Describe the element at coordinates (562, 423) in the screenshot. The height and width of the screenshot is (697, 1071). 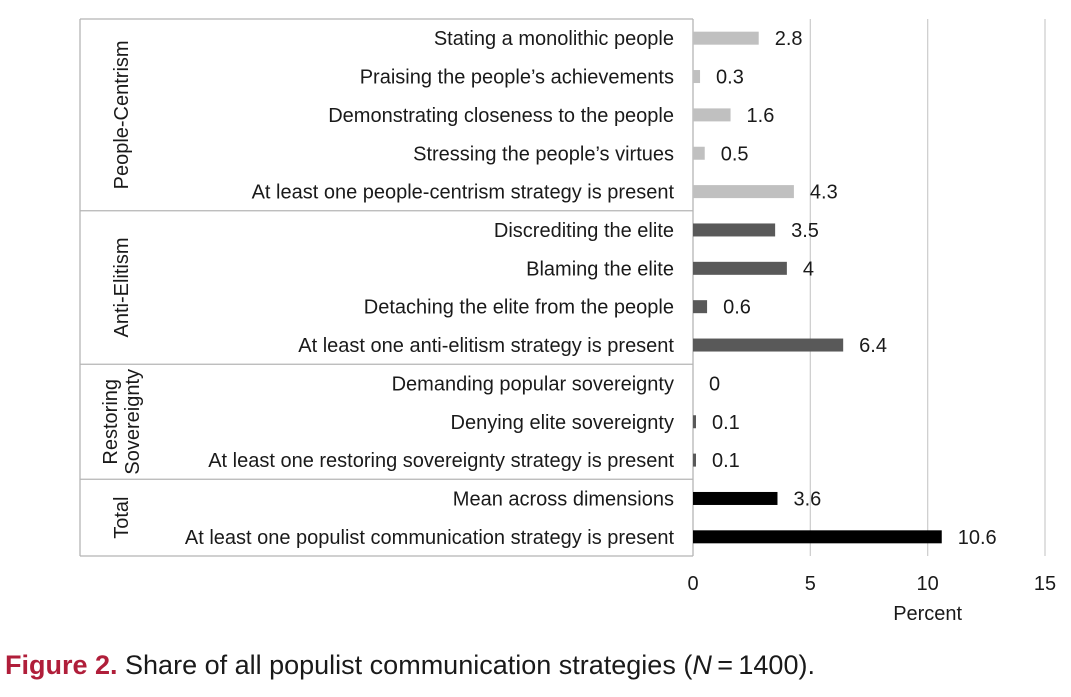
I see `category-label: Denying elite sovereignty` at that location.